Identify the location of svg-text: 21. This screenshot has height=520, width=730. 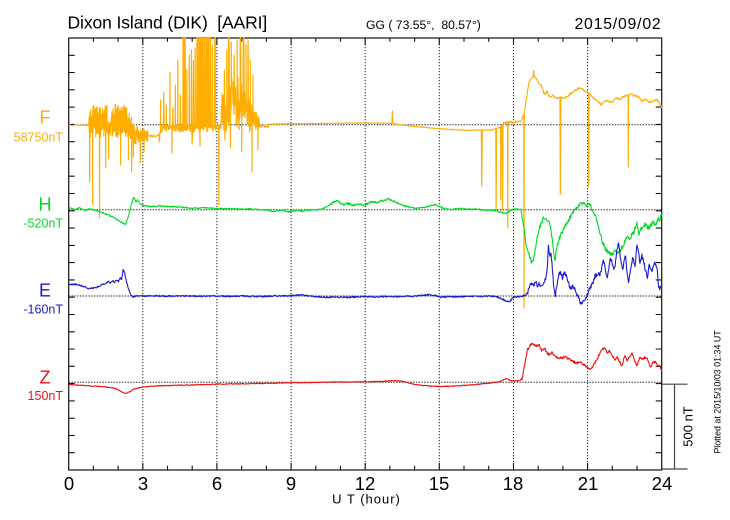
(588, 483).